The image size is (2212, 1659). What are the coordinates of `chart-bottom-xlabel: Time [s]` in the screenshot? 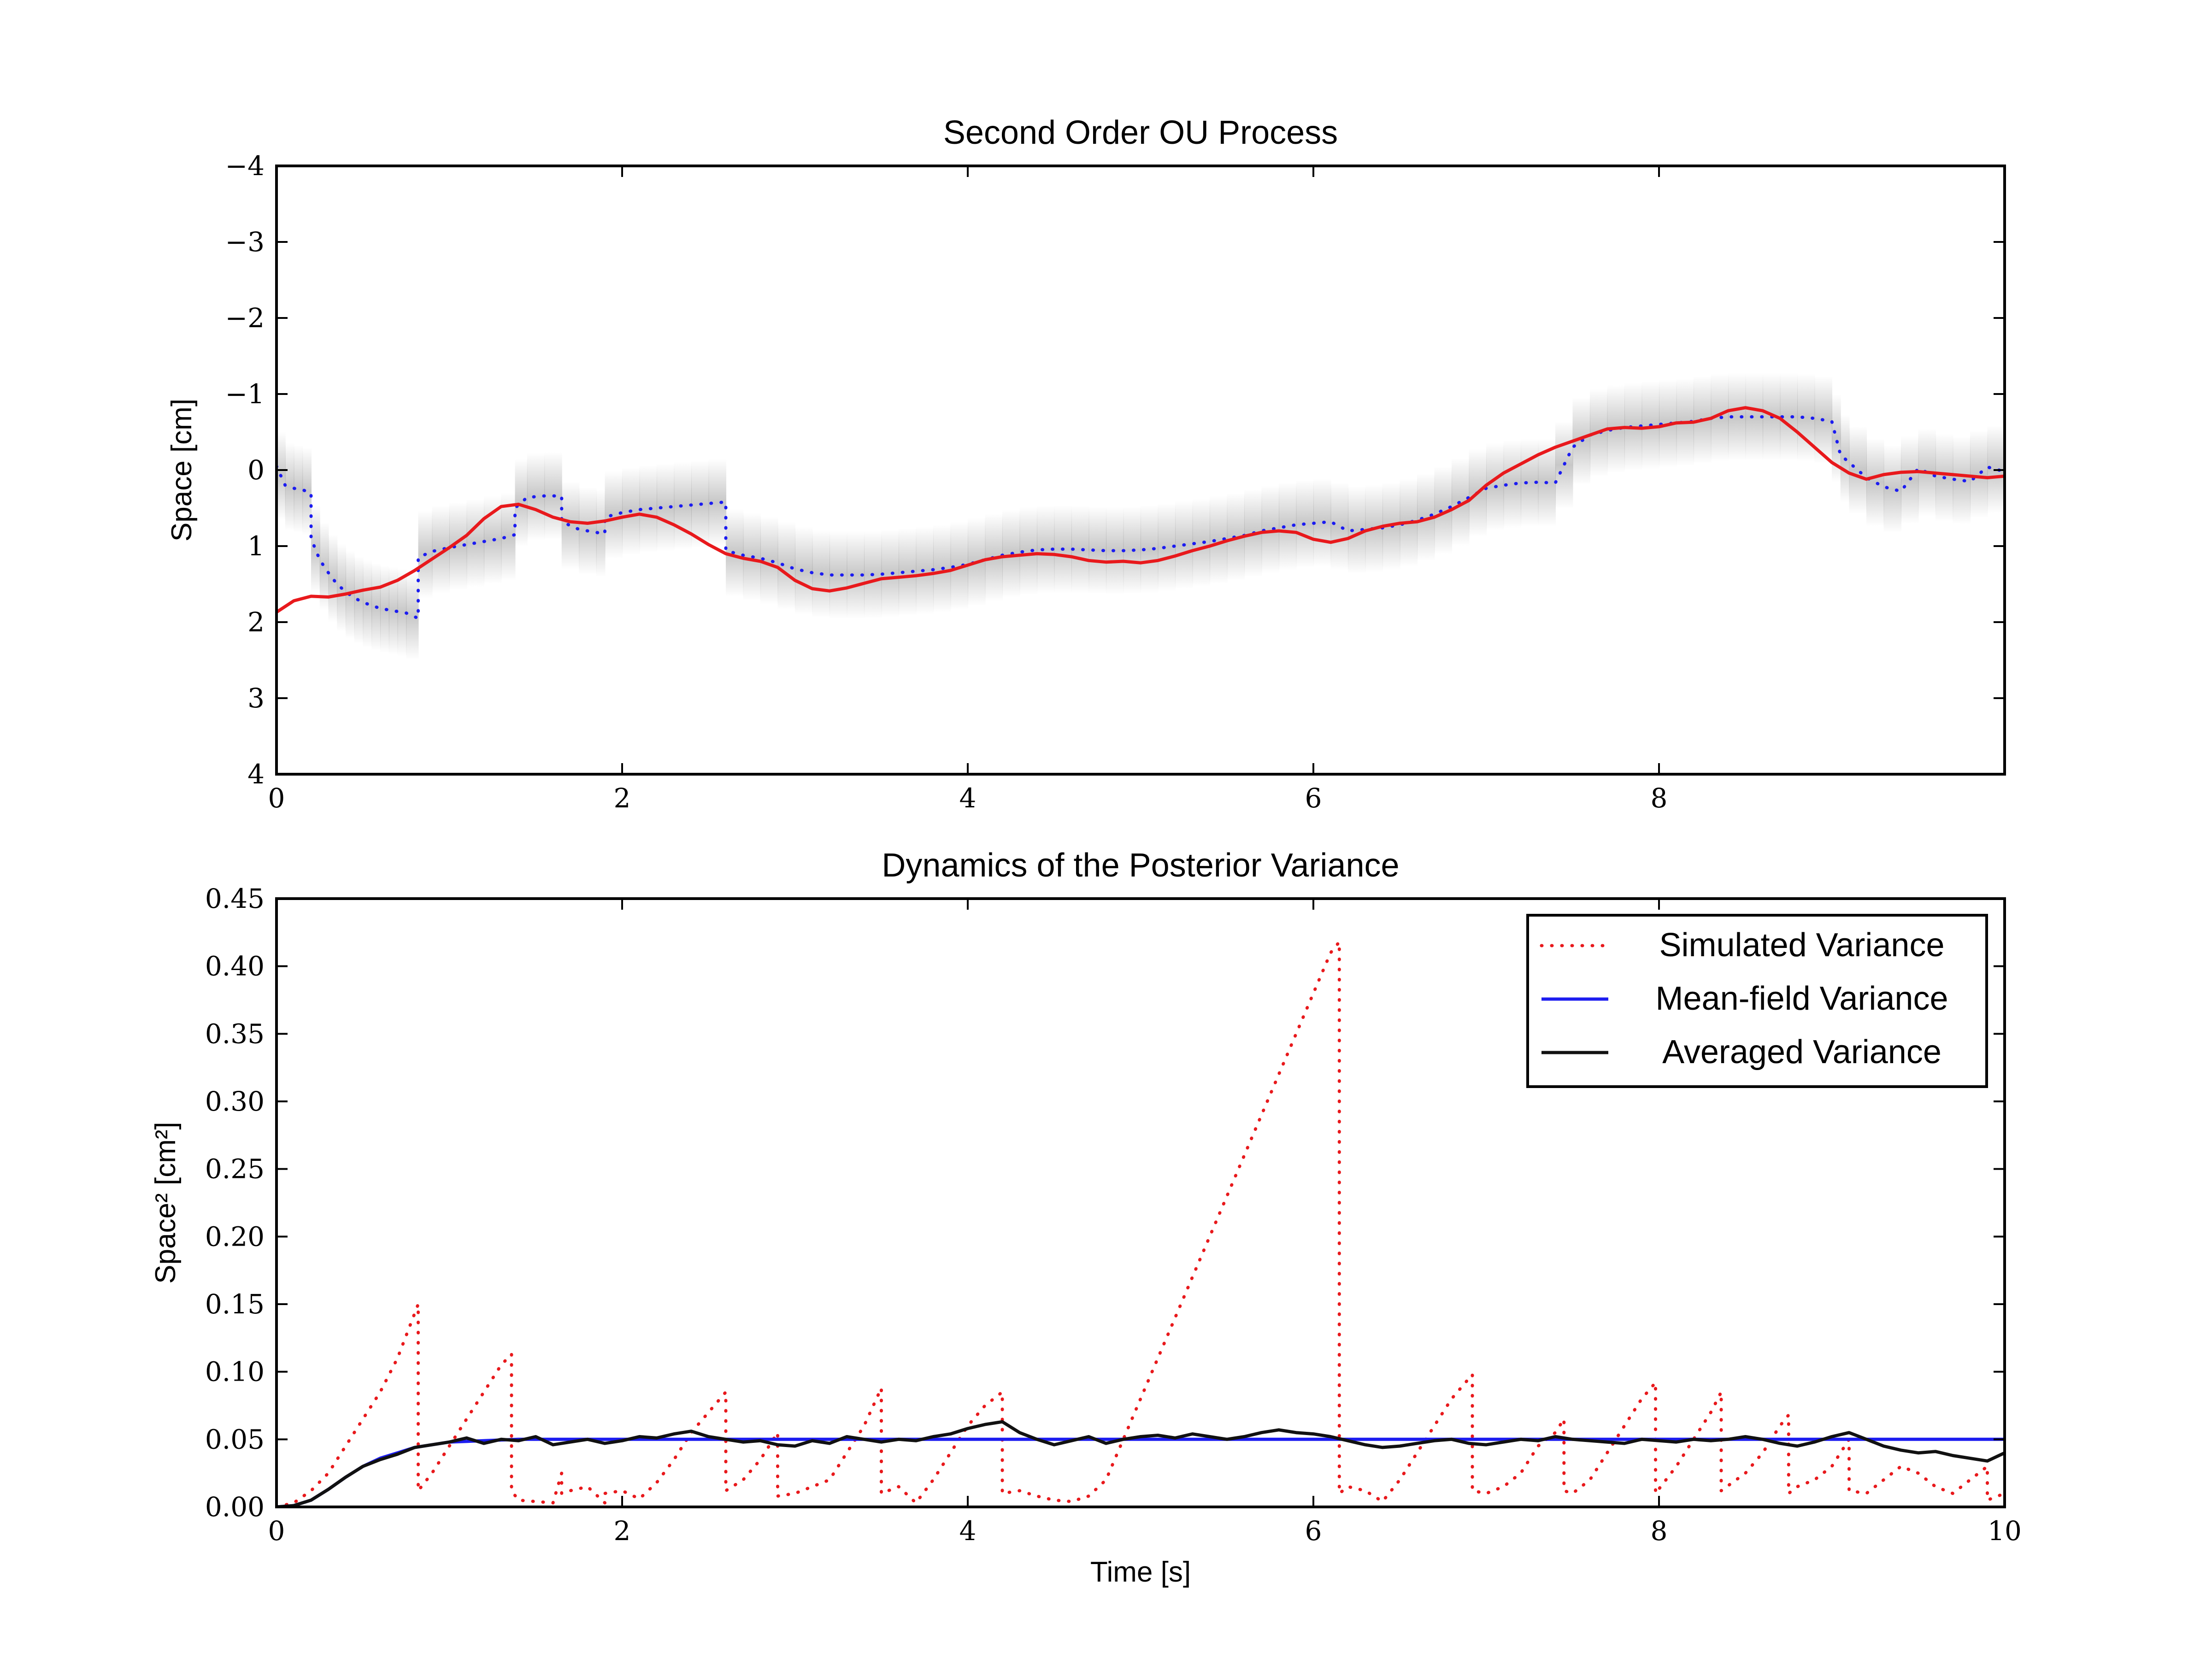 It's located at (1140, 1572).